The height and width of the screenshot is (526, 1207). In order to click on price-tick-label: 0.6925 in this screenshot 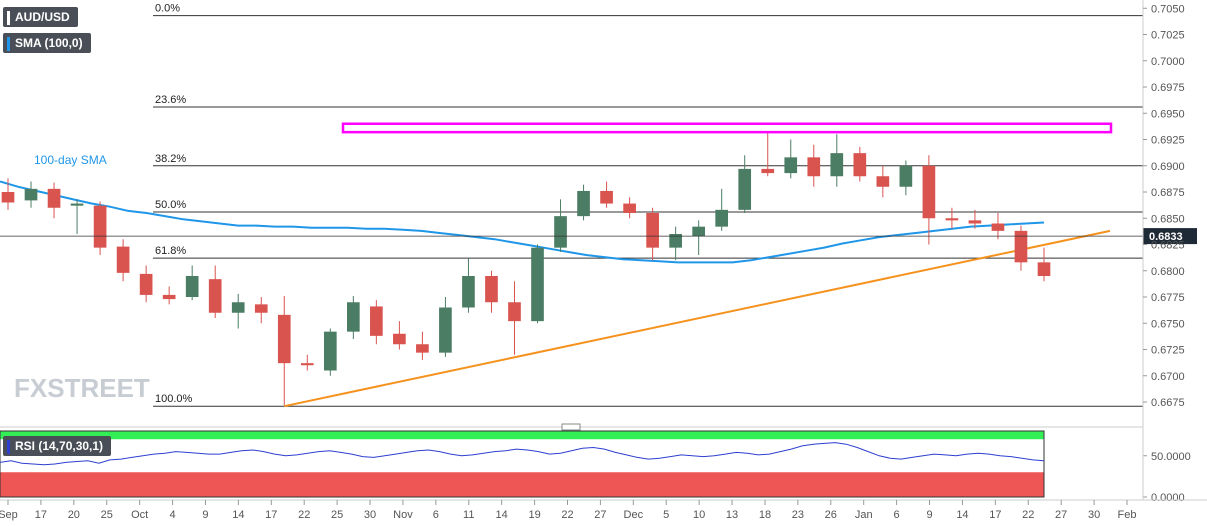, I will do `click(1168, 141)`.